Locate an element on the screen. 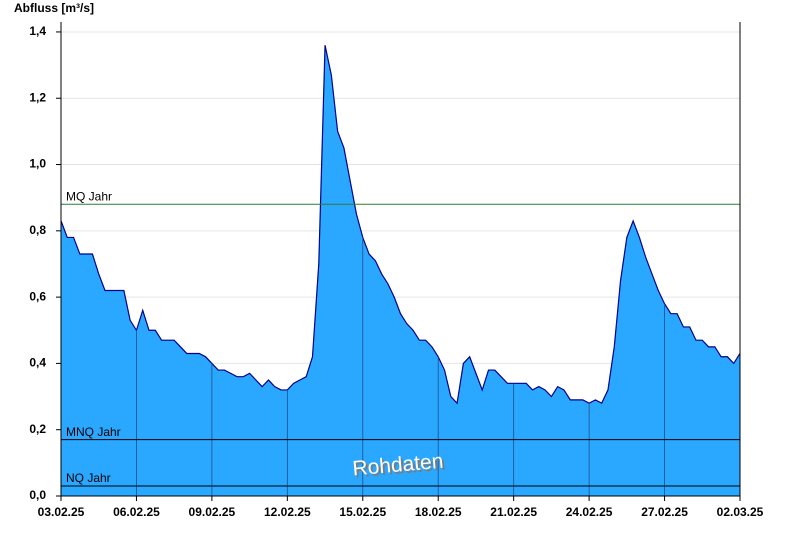  reference-label: MNQ Jahr is located at coordinates (93, 432).